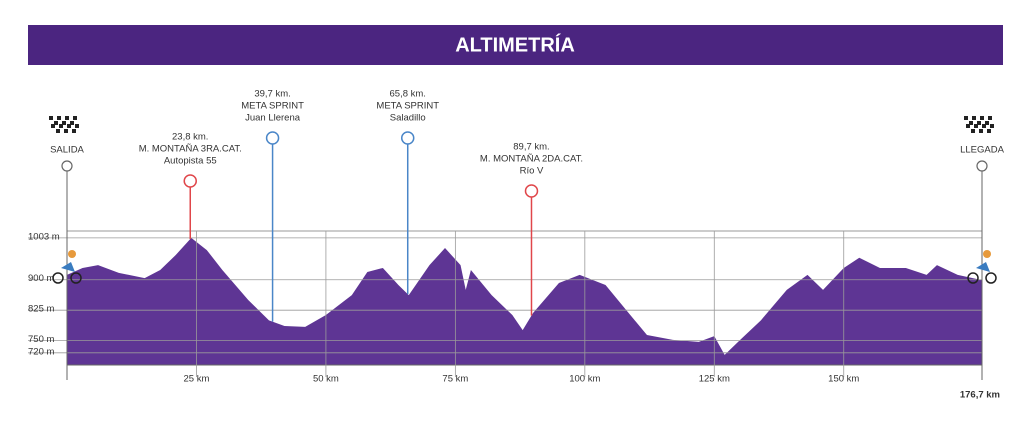  Describe the element at coordinates (980, 395) in the screenshot. I see `x-tick-label: 176,7 km` at that location.